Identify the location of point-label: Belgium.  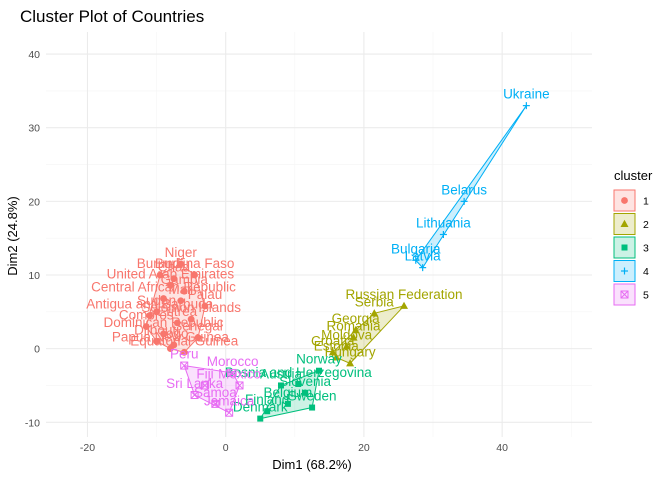
(288, 392).